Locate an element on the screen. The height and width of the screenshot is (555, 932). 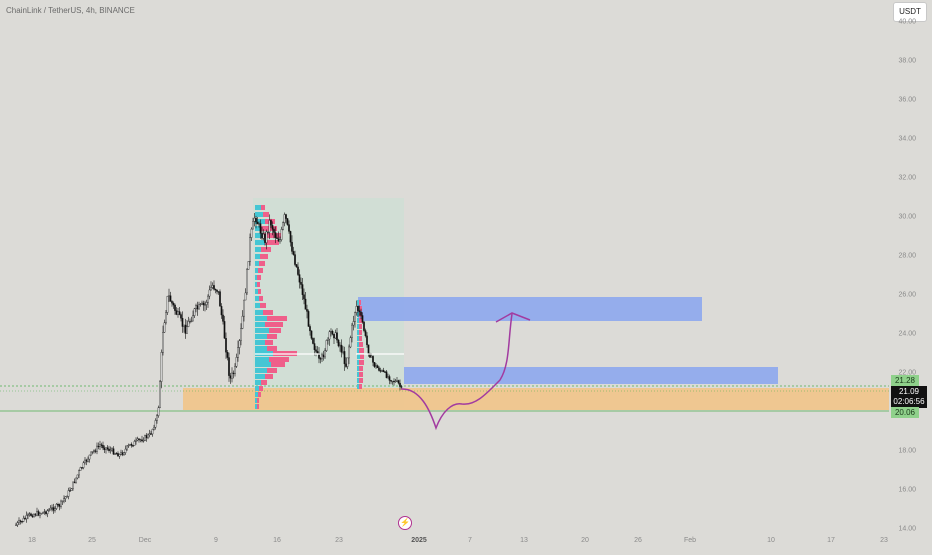
x-tick-label: 13 is located at coordinates (524, 540).